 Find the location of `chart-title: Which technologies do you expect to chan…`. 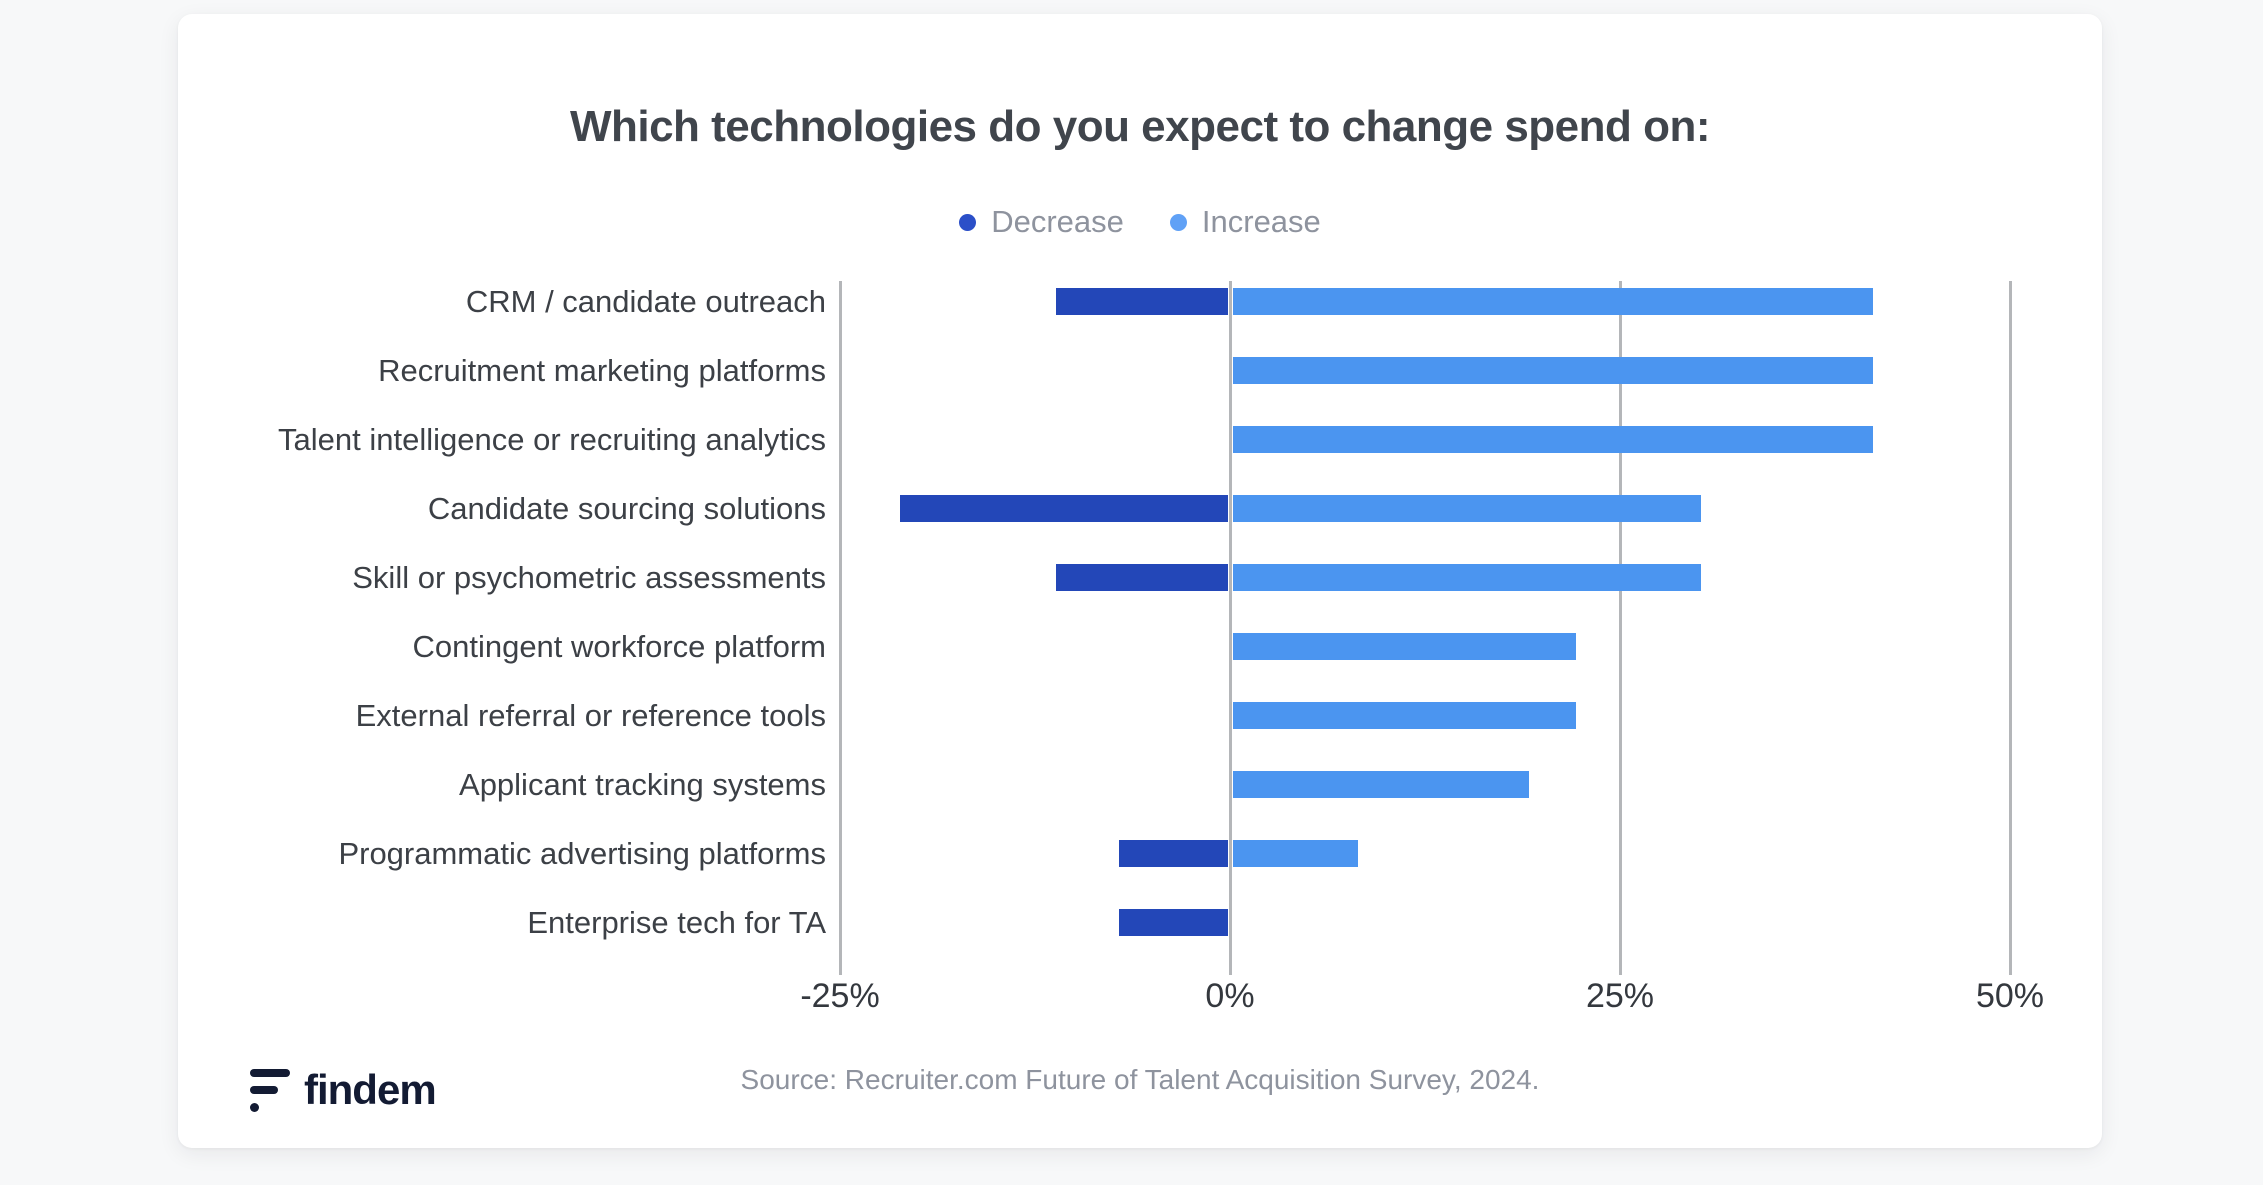

chart-title: Which technologies do you expect to chan… is located at coordinates (1140, 126).